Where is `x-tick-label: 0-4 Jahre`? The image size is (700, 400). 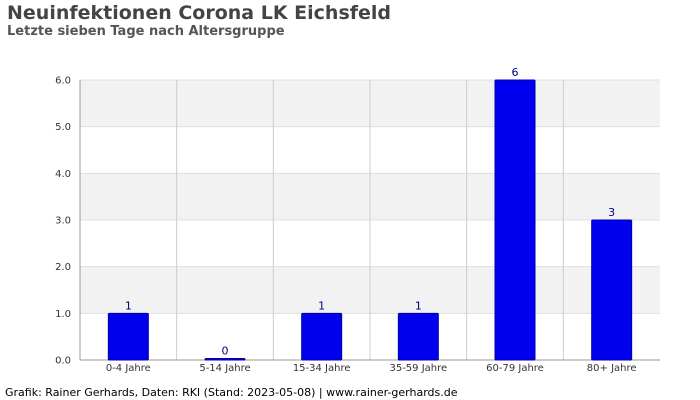 x-tick-label: 0-4 Jahre is located at coordinates (128, 368).